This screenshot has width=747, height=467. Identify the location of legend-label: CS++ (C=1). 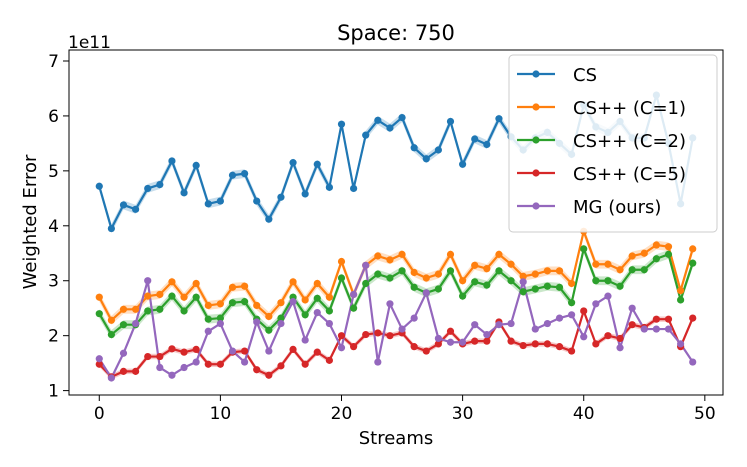
(629, 108).